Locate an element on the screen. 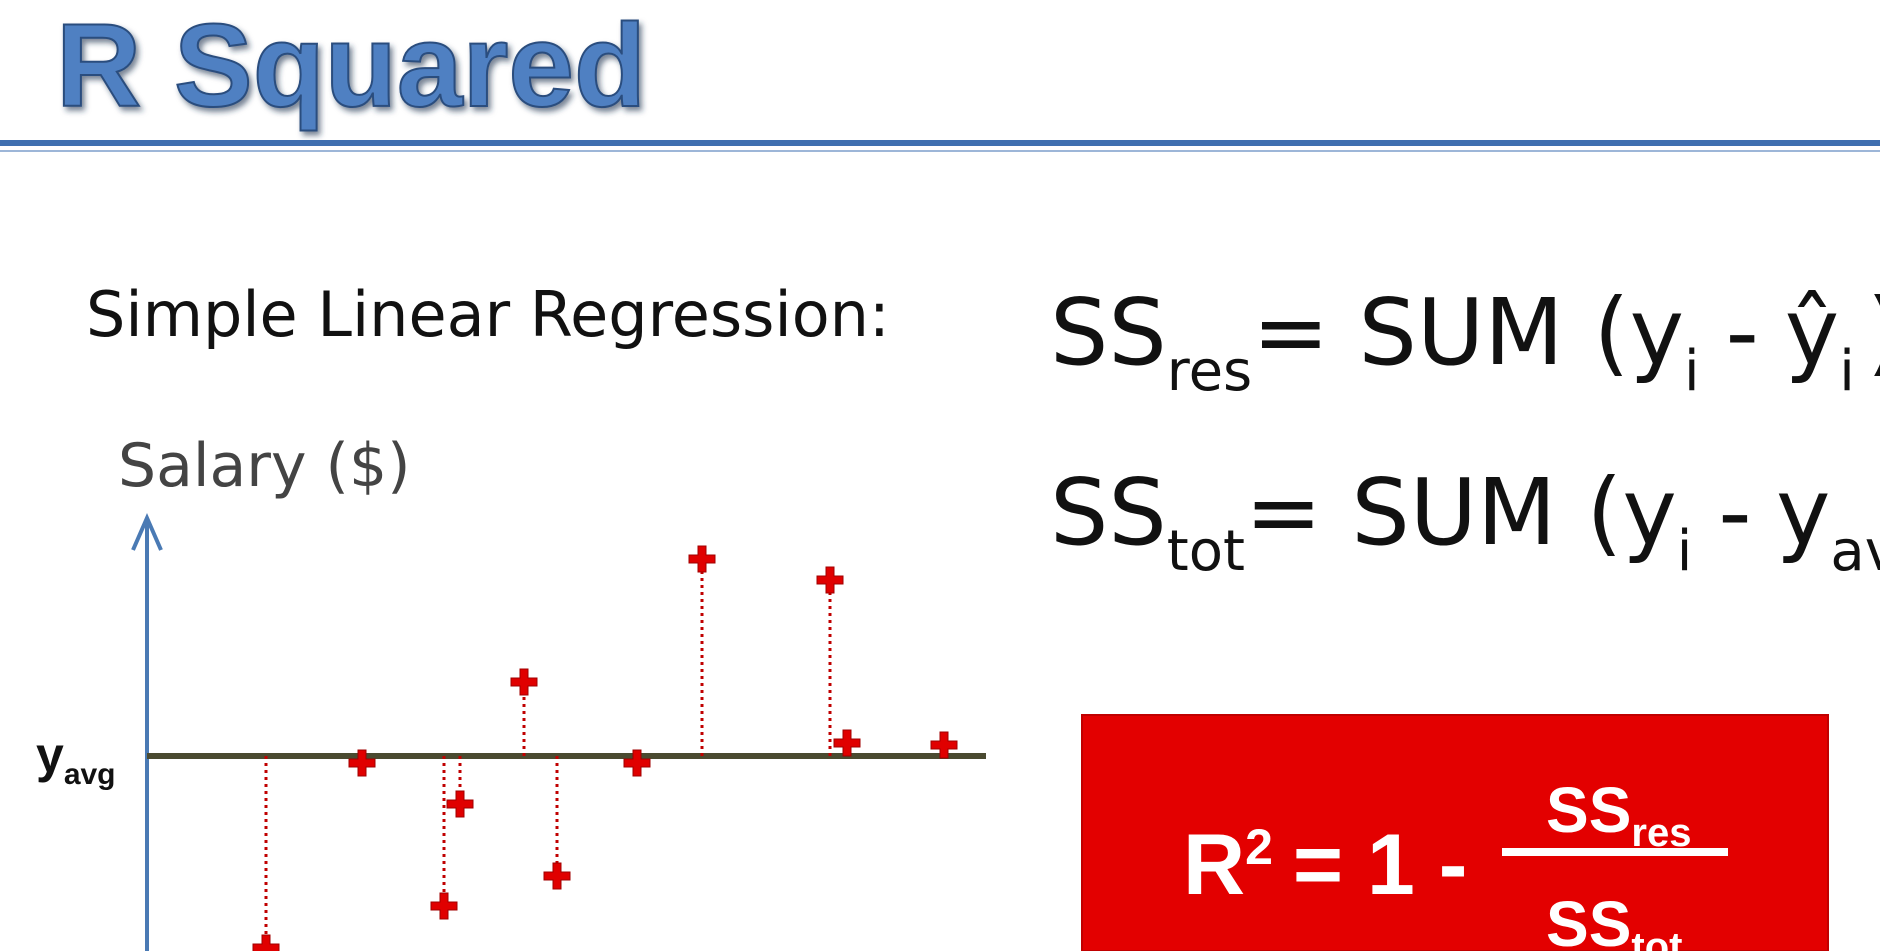 This screenshot has width=1880, height=951. denominator-base: SS is located at coordinates (1588, 919).